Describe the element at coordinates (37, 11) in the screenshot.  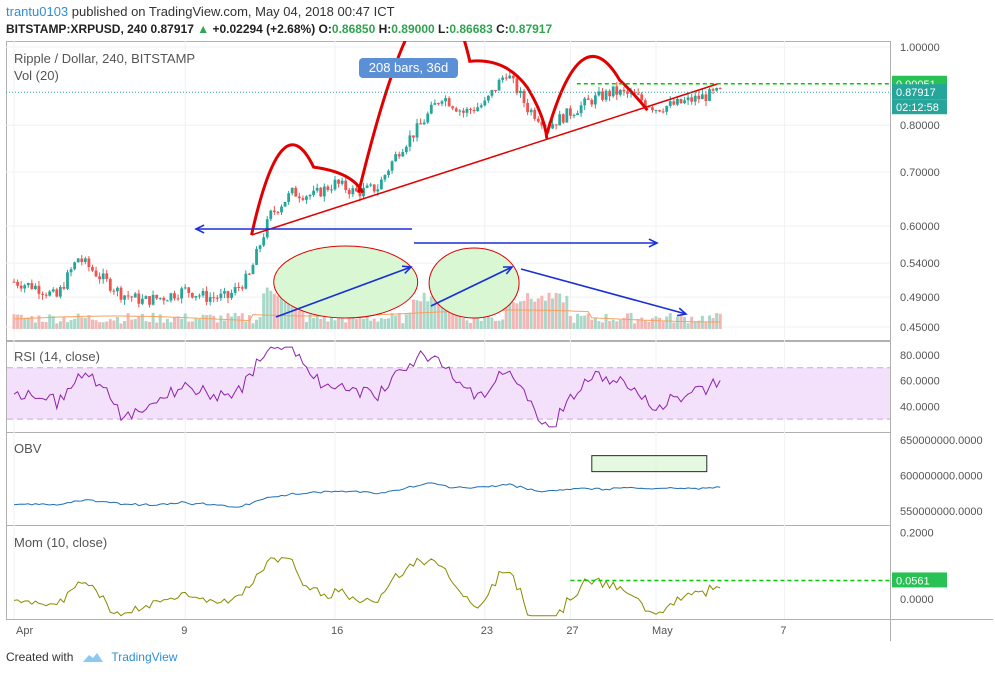
I see `author-link: trantu0103` at that location.